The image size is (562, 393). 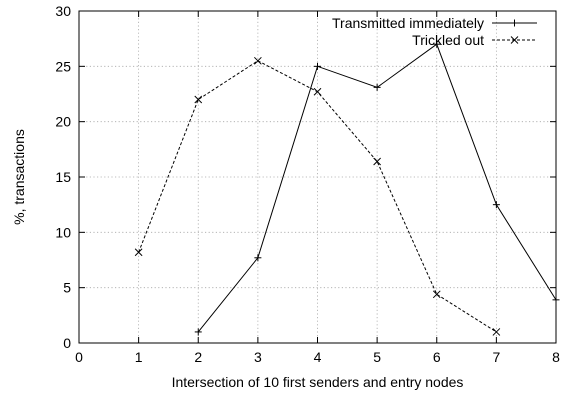 I want to click on y-tick-labels: 0 5 10 15 20 25 30, so click(x=63, y=177).